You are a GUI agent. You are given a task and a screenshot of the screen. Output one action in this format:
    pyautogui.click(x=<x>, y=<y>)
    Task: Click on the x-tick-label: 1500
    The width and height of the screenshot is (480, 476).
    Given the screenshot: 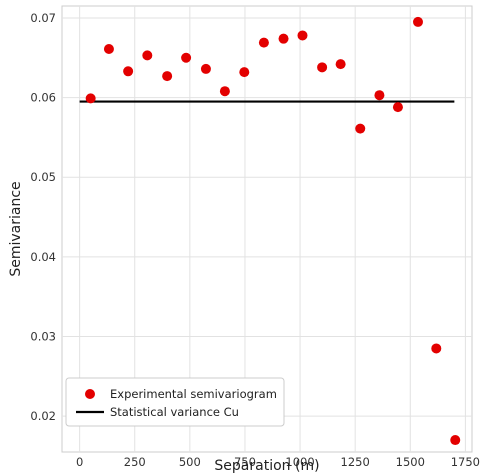 What is the action you would take?
    pyautogui.click(x=410, y=462)
    